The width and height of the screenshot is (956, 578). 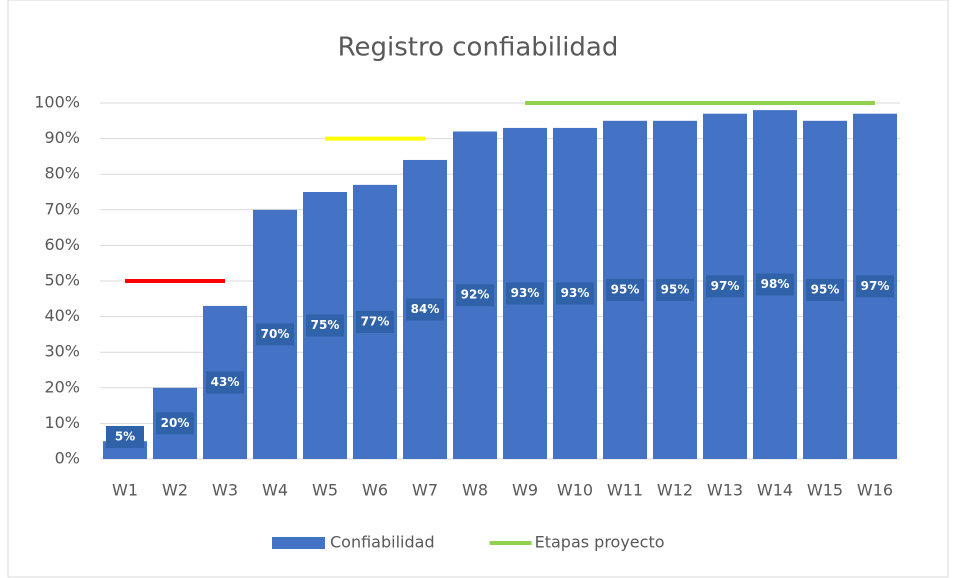 What do you see at coordinates (675, 490) in the screenshot?
I see `x-tick-label: W12` at bounding box center [675, 490].